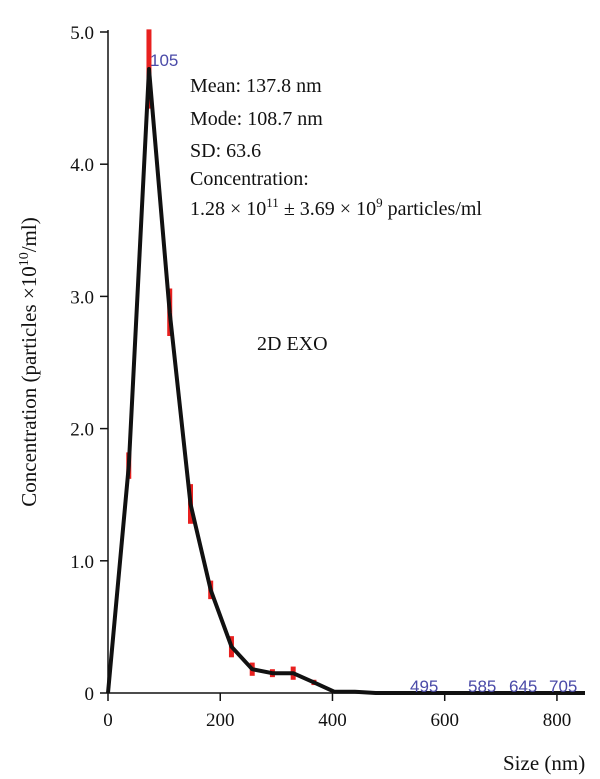  Describe the element at coordinates (249, 179) in the screenshot. I see `stat-concentration-label: Concentration:` at that location.